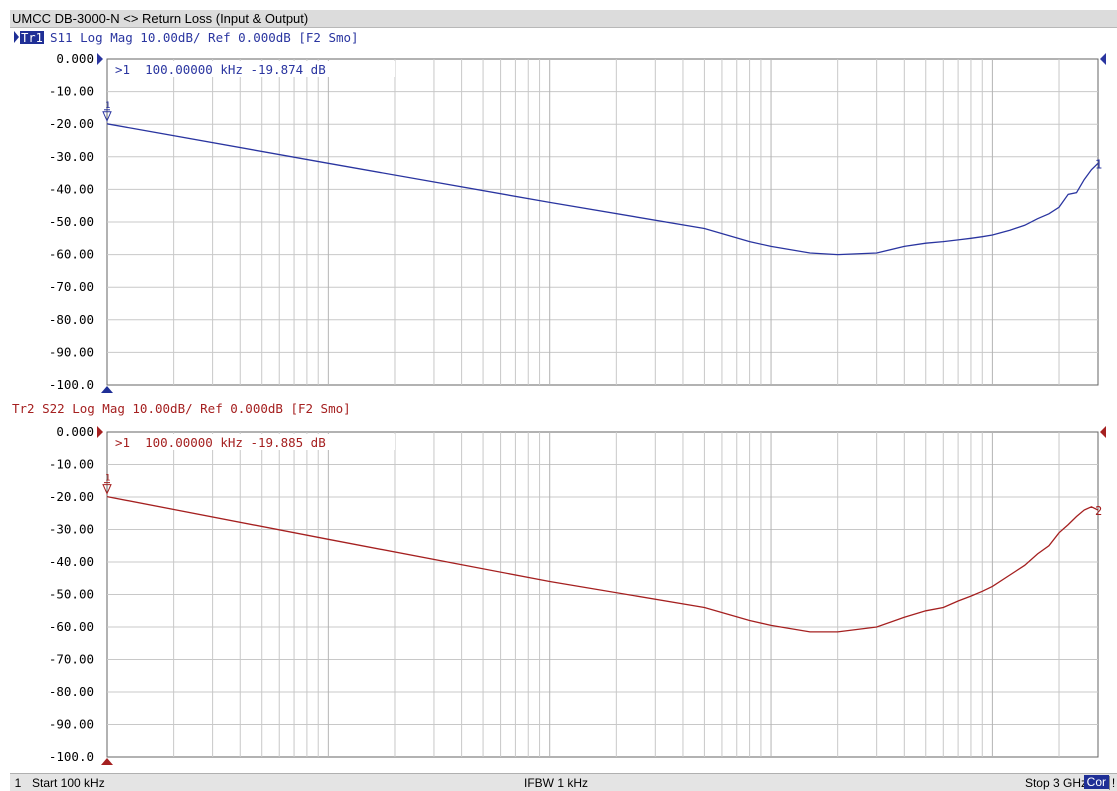 The image size is (1117, 791). What do you see at coordinates (68, 783) in the screenshot?
I see `start-frequency: Start 100 kHz` at bounding box center [68, 783].